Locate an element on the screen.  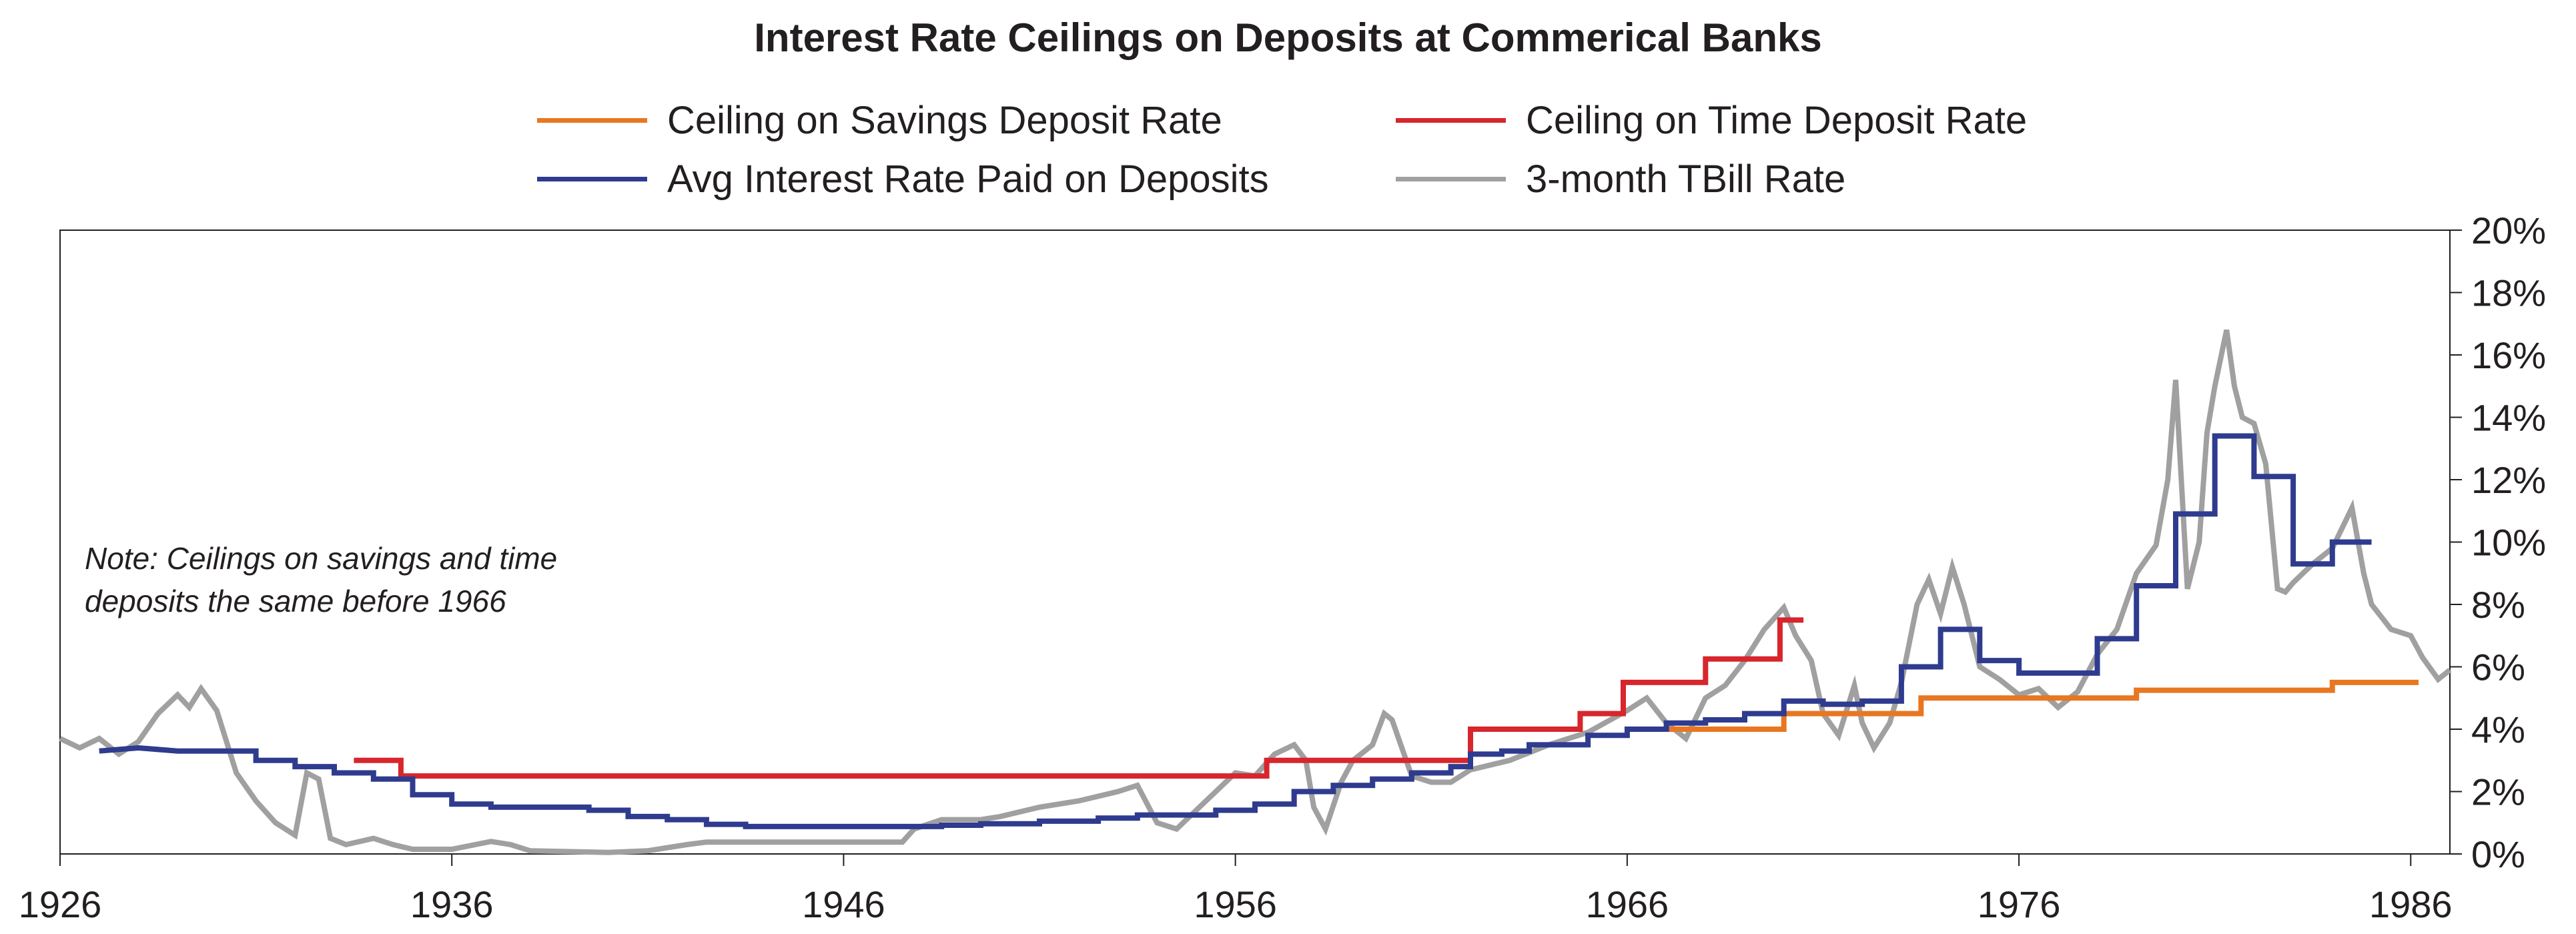
legend-item-avg-rate: Avg Interest Rate Paid on Deposits is located at coordinates (903, 178).